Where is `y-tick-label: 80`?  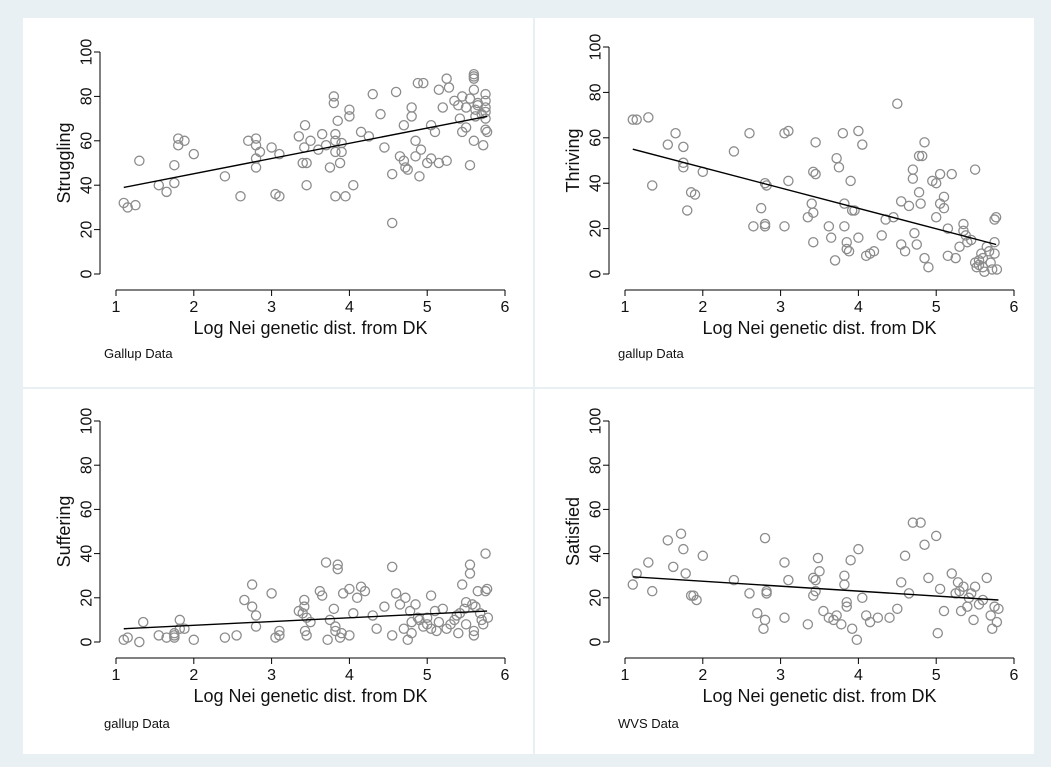 y-tick-label: 80 is located at coordinates (596, 465).